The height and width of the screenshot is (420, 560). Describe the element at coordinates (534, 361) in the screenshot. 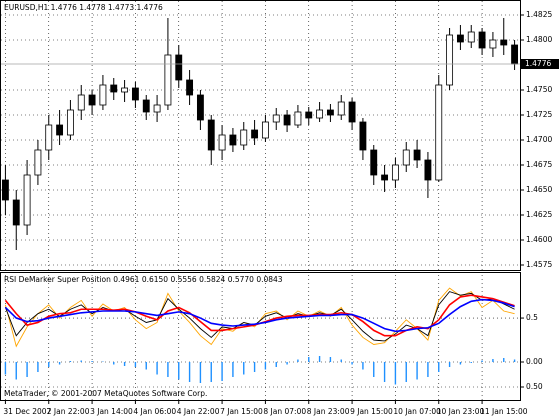

I see `y-tick-label: 0.00` at that location.